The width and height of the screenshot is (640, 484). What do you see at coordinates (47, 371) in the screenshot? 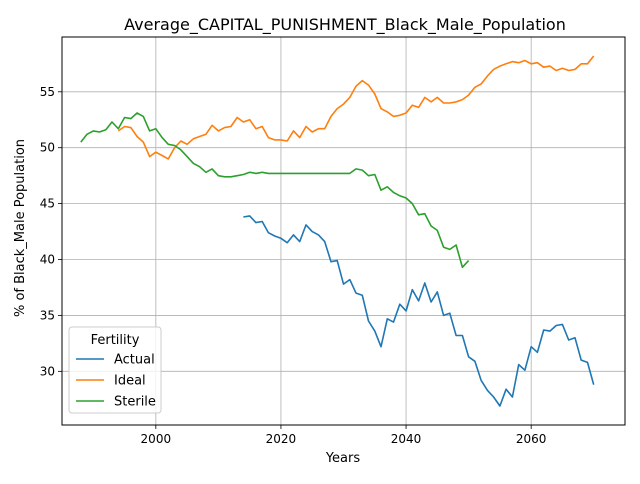
I see `y-tick-label: 30` at bounding box center [47, 371].